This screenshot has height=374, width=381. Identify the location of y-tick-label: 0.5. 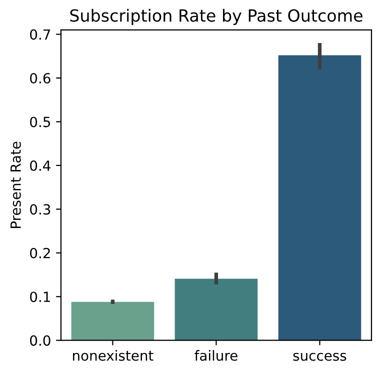
(40, 122).